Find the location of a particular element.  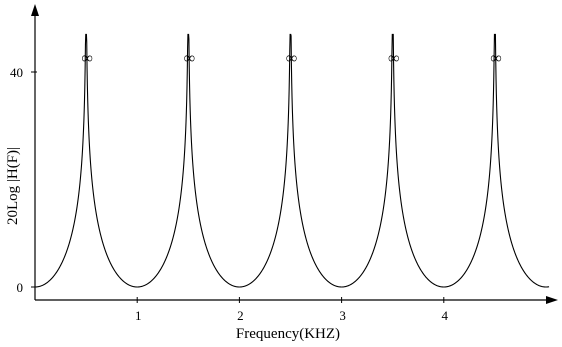

x-tick-label: 2 is located at coordinates (240, 315).